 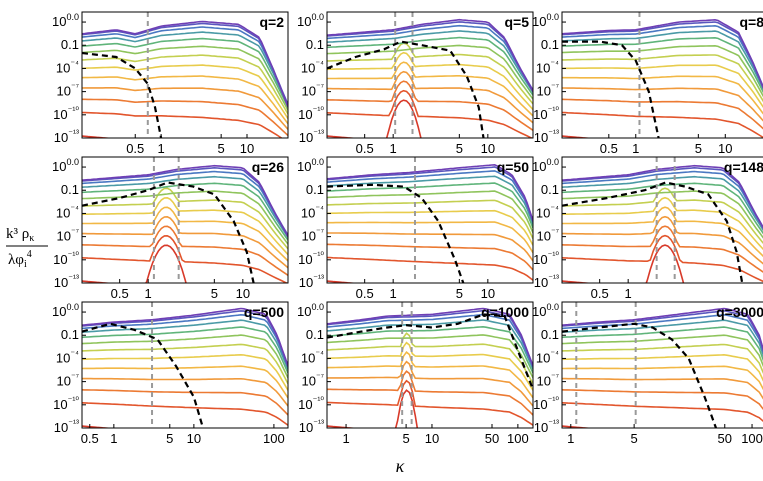 I want to click on panel-title: q=2, so click(x=271, y=22).